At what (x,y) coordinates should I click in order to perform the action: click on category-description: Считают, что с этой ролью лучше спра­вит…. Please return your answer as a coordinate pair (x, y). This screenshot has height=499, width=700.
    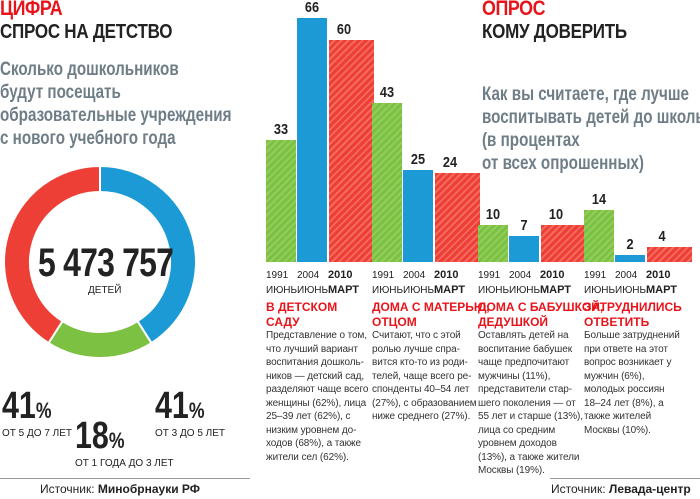
    Looking at the image, I should click on (424, 376).